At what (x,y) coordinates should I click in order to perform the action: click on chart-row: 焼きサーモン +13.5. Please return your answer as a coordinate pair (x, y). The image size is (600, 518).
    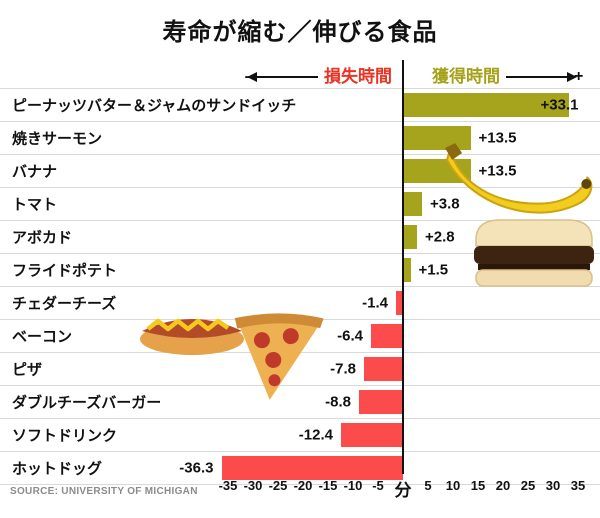
    Looking at the image, I should click on (300, 138).